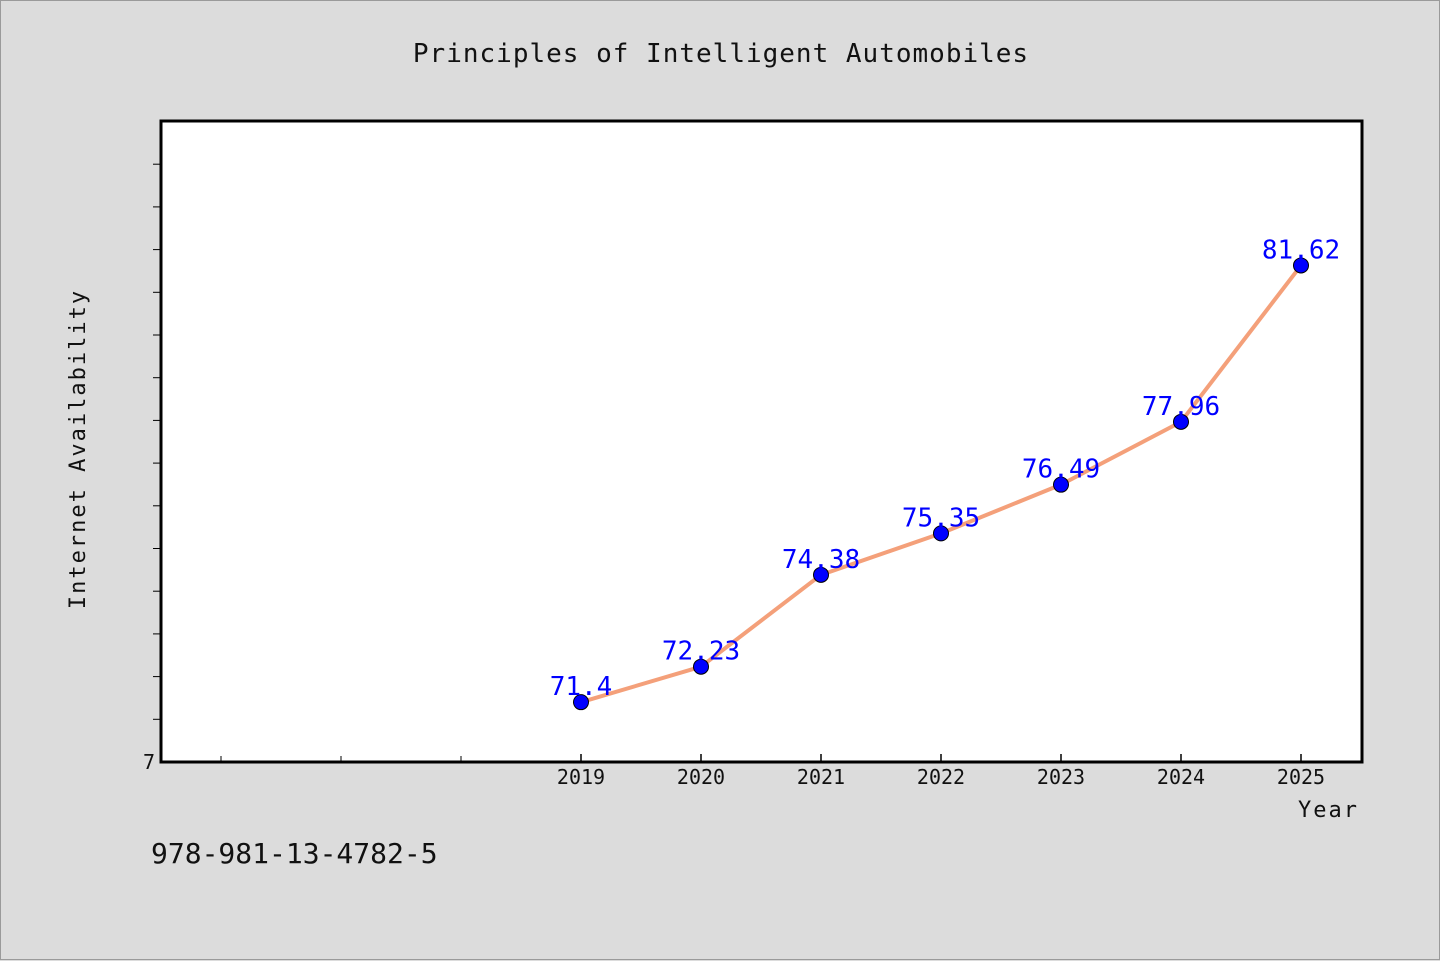 The width and height of the screenshot is (1440, 961). Describe the element at coordinates (149, 762) in the screenshot. I see `y-tick-label: 7` at that location.